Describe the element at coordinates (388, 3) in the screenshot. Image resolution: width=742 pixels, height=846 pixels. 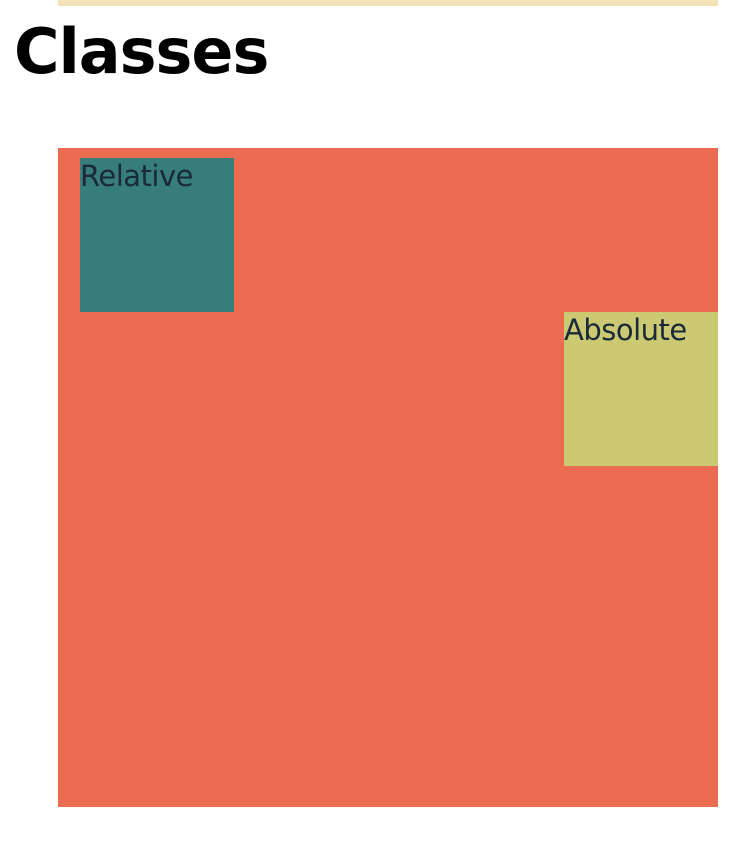
I see `top-bar` at that location.